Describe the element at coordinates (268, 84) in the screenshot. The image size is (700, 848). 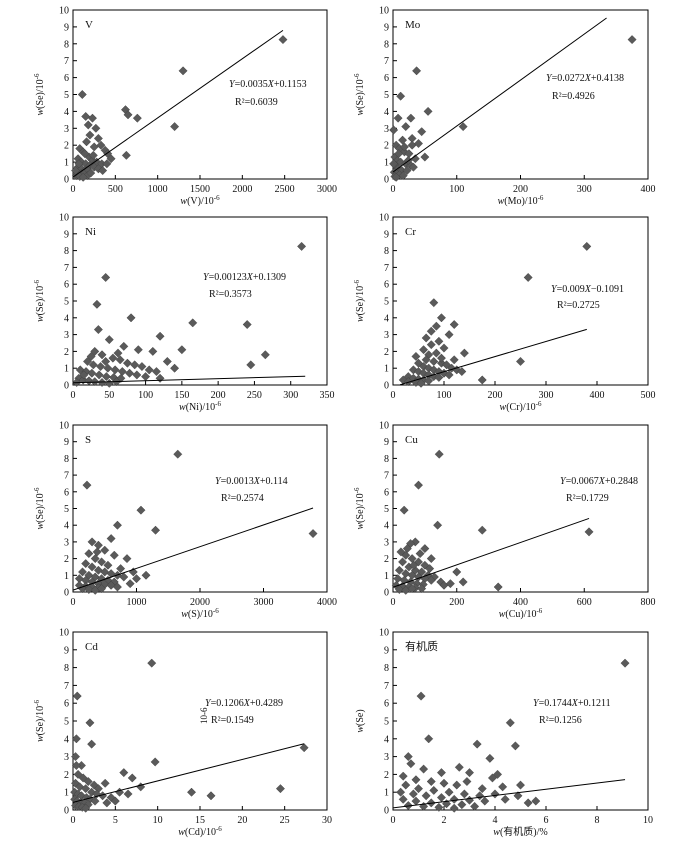
I see `regression-equation: Y=0.0035X+0.1153` at that location.